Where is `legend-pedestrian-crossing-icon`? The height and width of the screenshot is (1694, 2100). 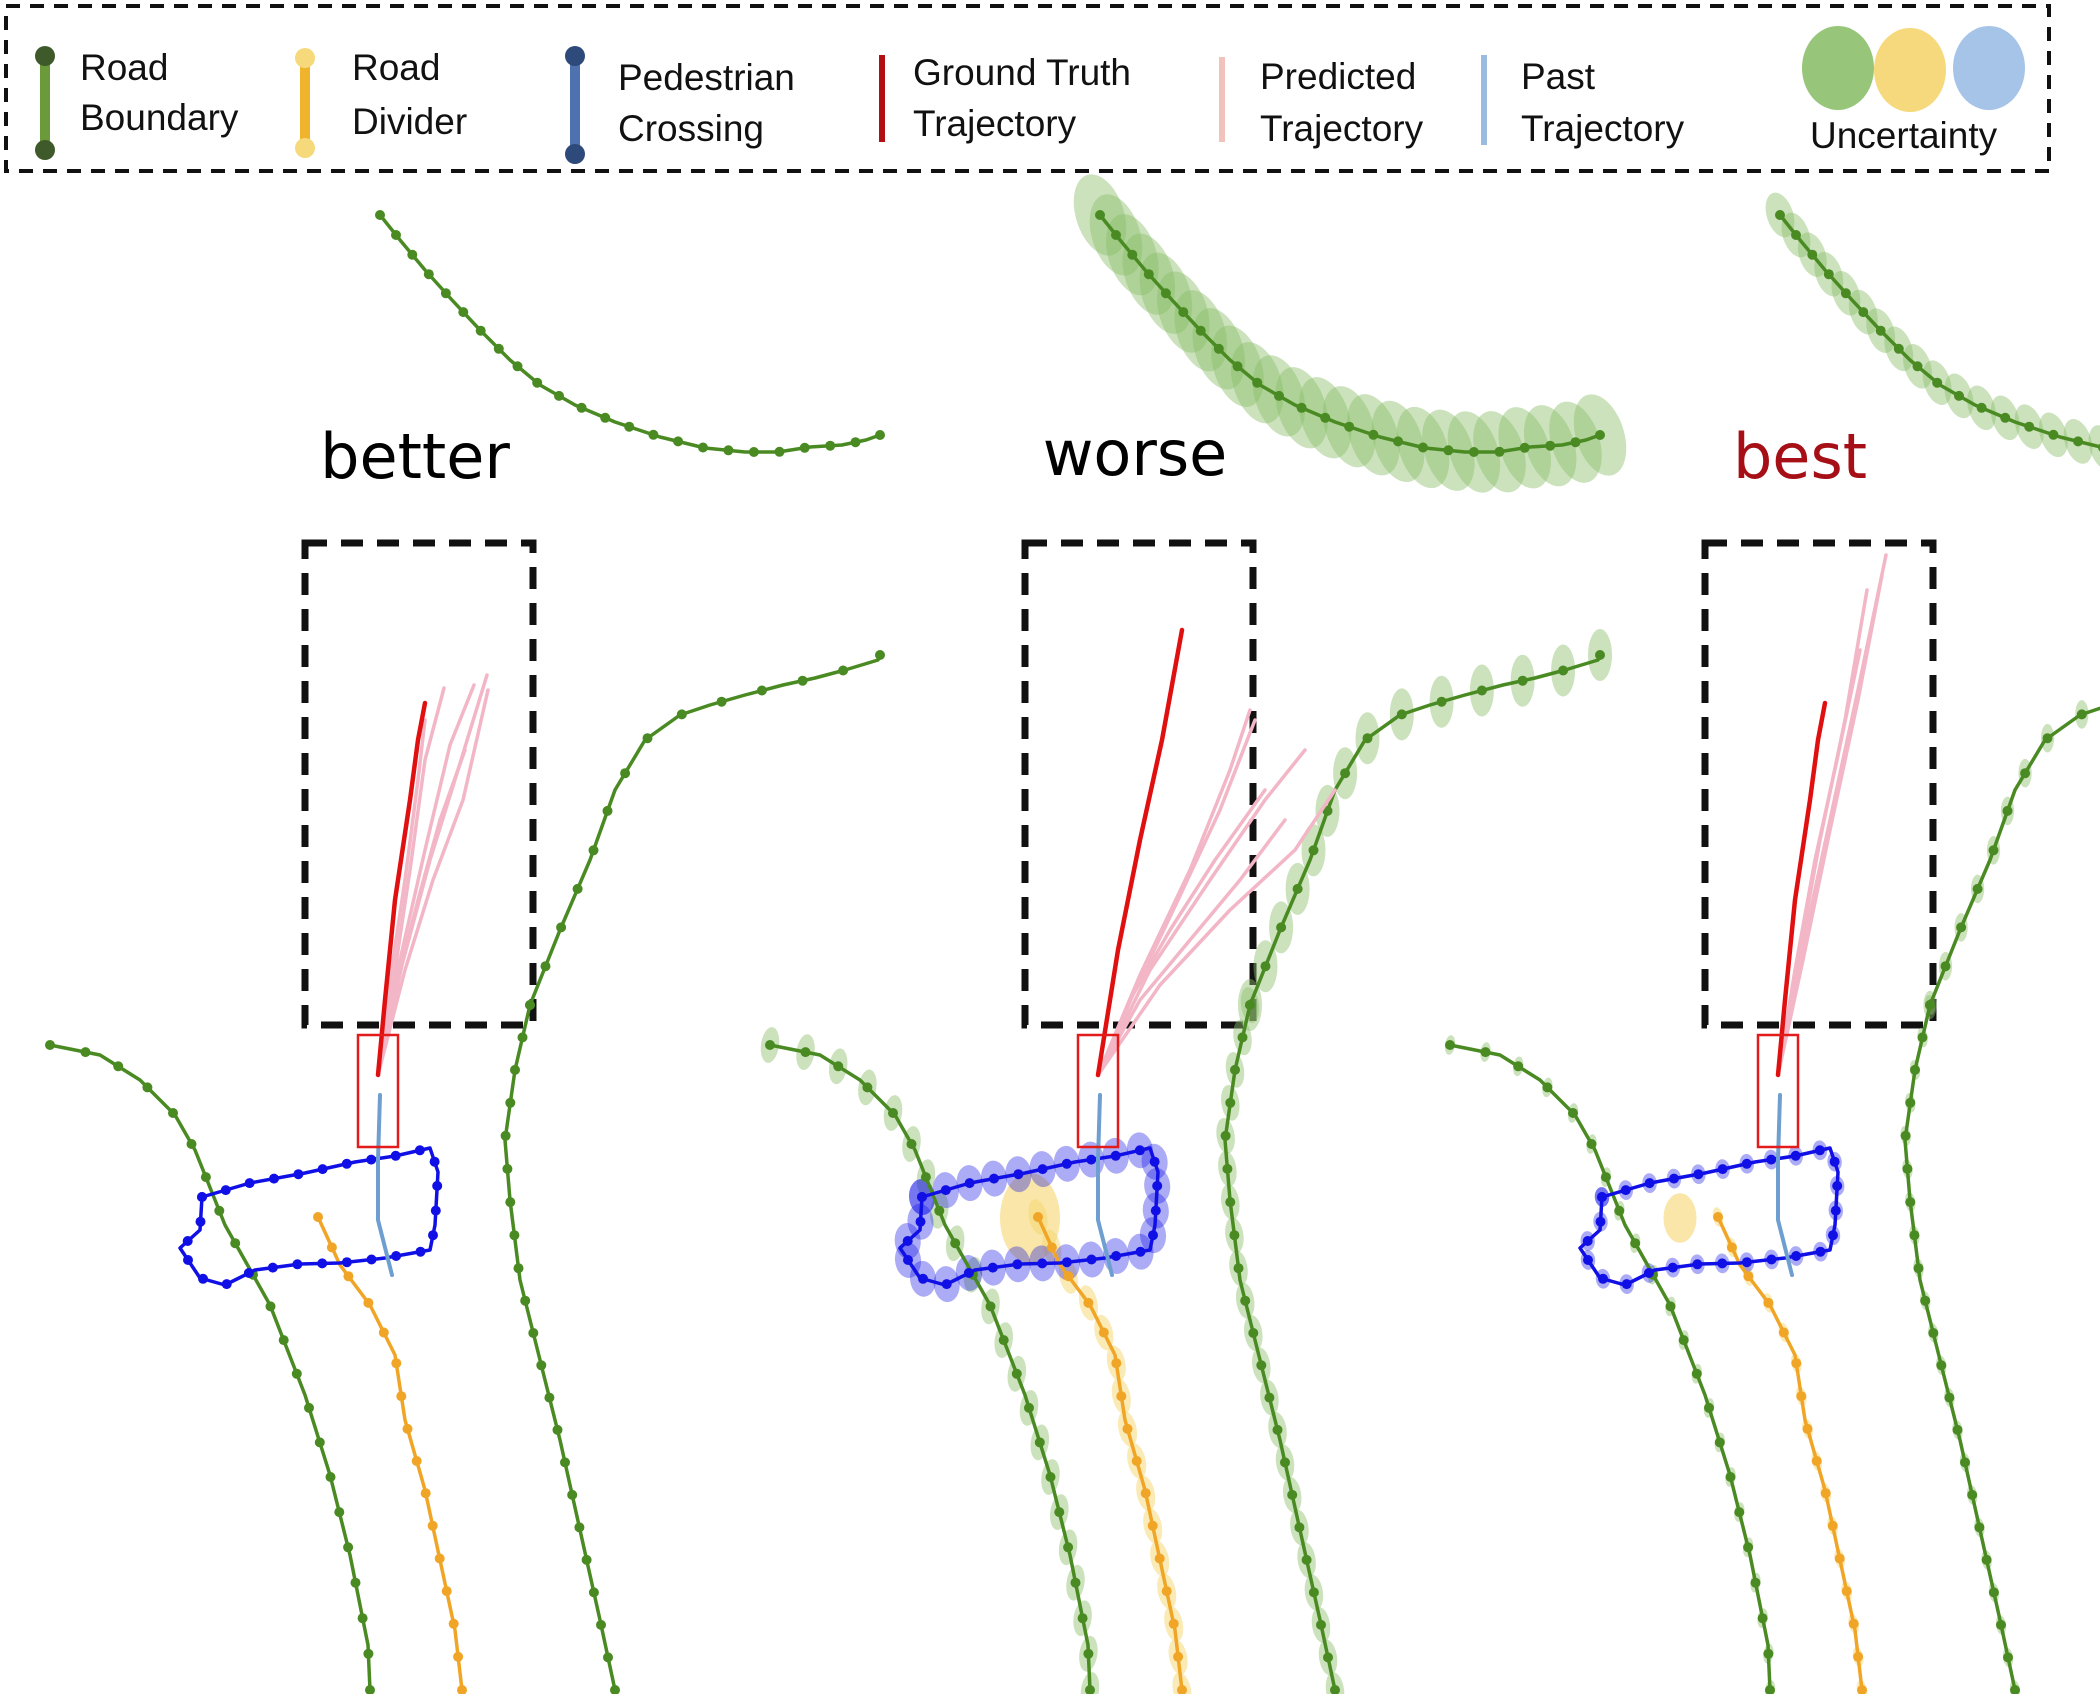
legend-pedestrian-crossing-icon is located at coordinates (575, 105).